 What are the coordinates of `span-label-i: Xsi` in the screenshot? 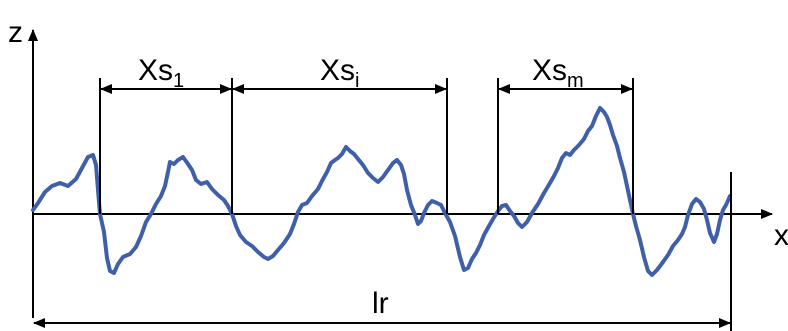 It's located at (339, 73).